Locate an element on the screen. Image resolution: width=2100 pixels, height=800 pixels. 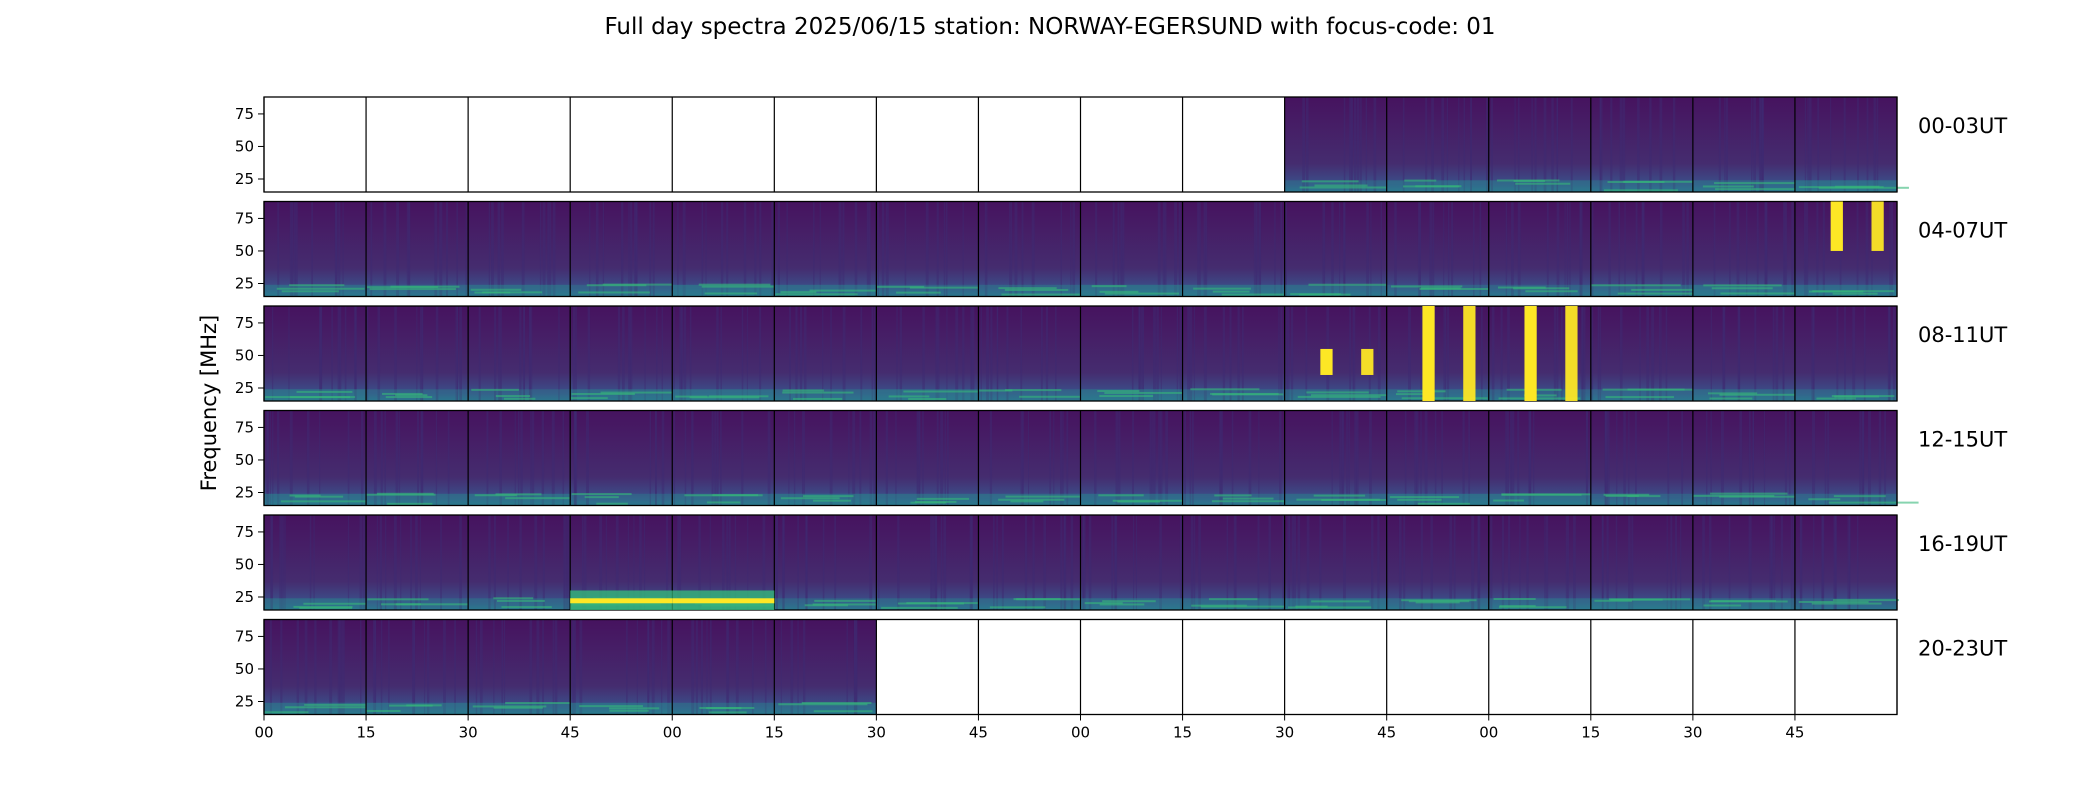
y-tick-label: 50 is located at coordinates (244, 564).